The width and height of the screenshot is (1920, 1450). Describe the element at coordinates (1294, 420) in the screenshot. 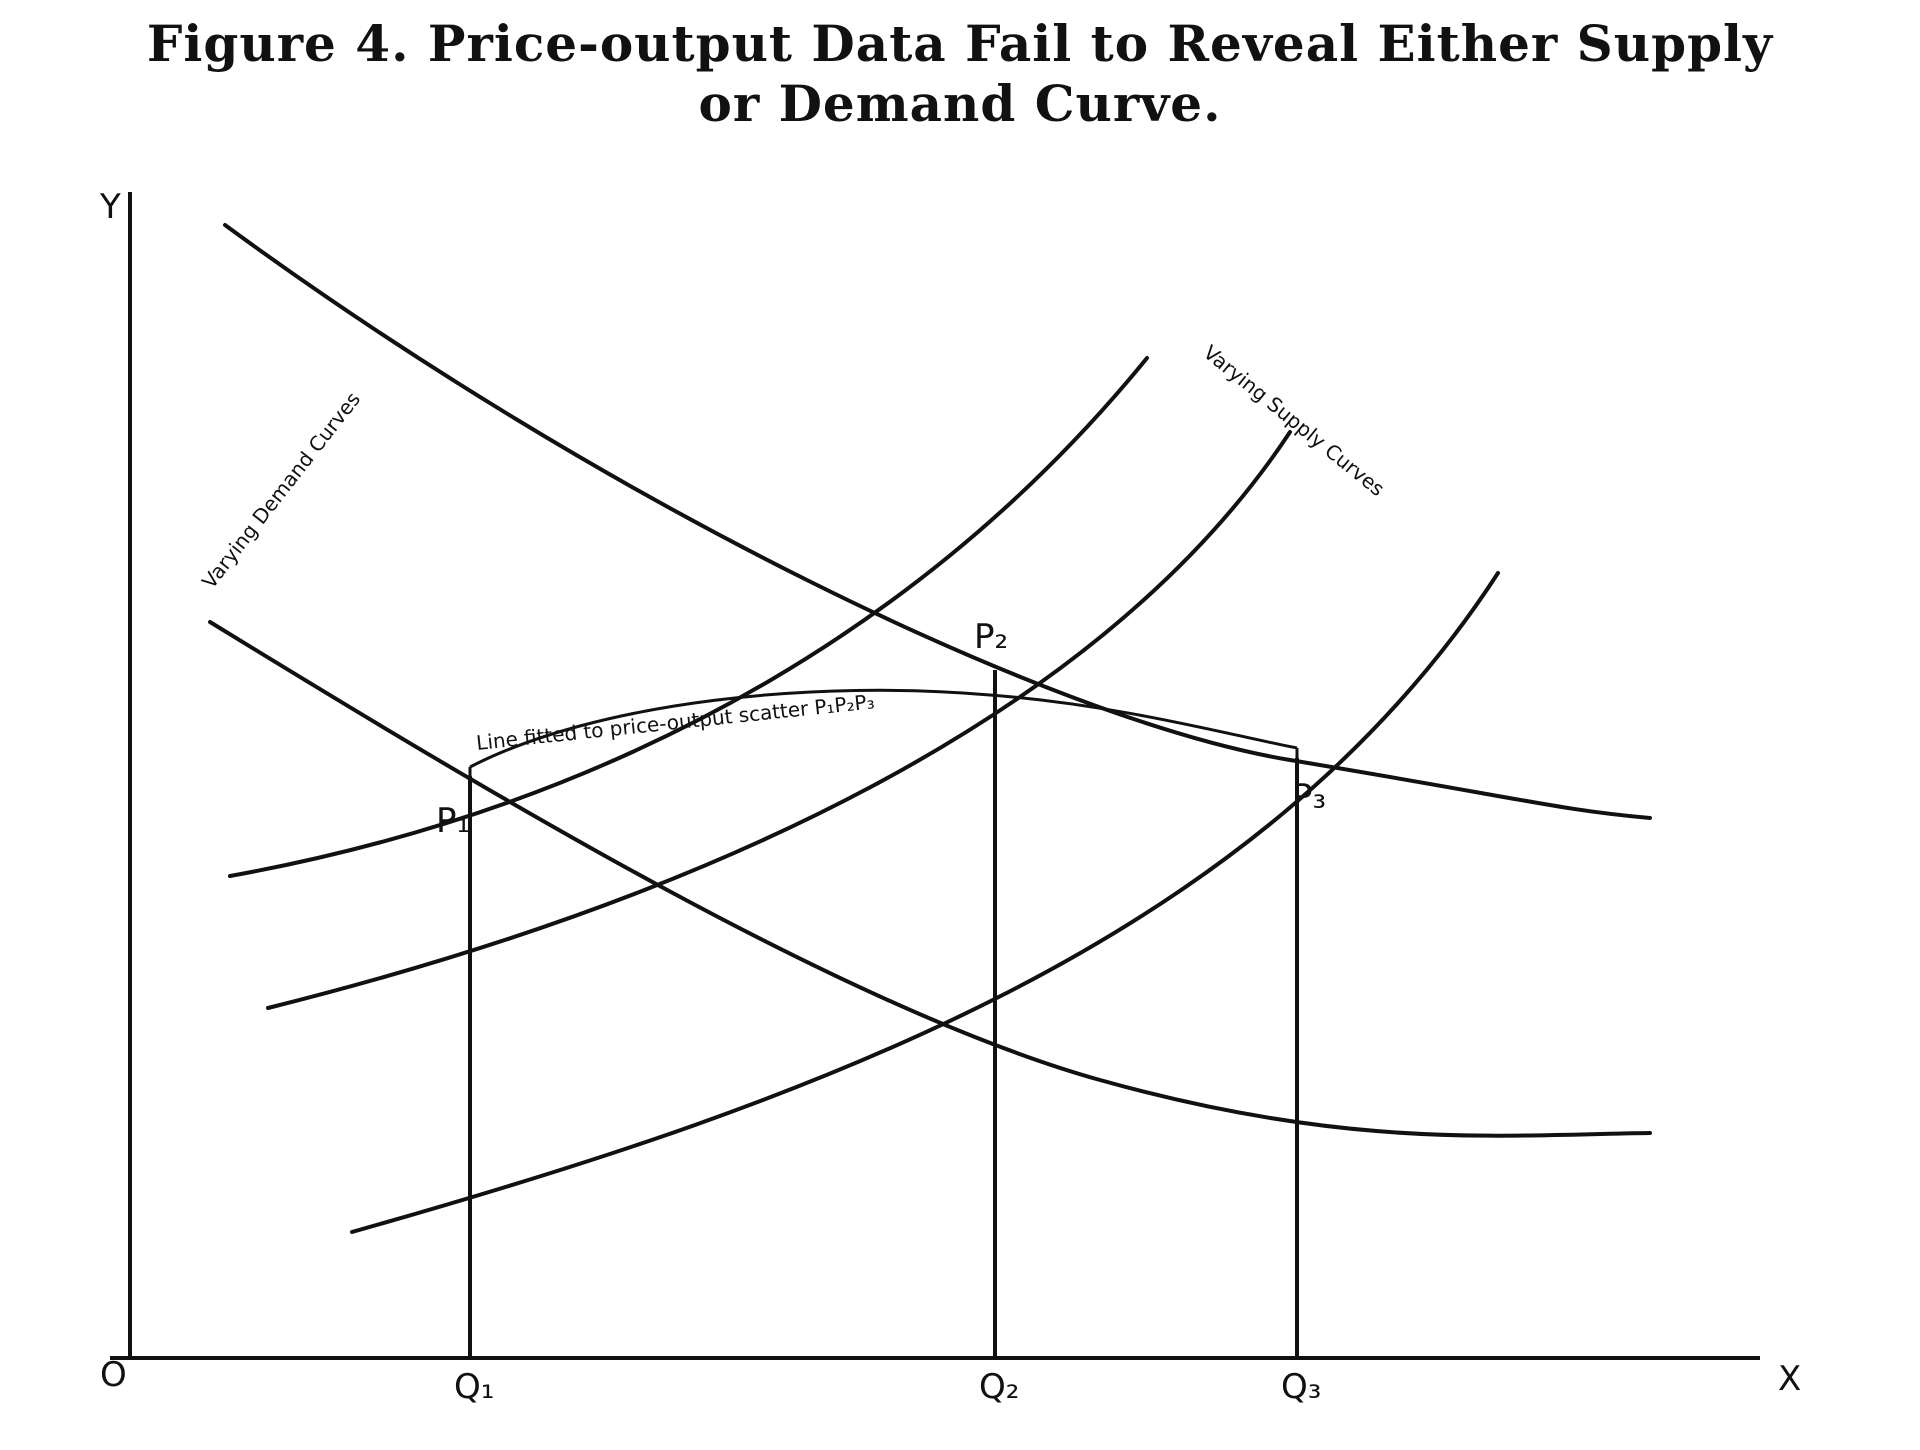

I see `supply-curves-label: Varying Supply Curves` at that location.